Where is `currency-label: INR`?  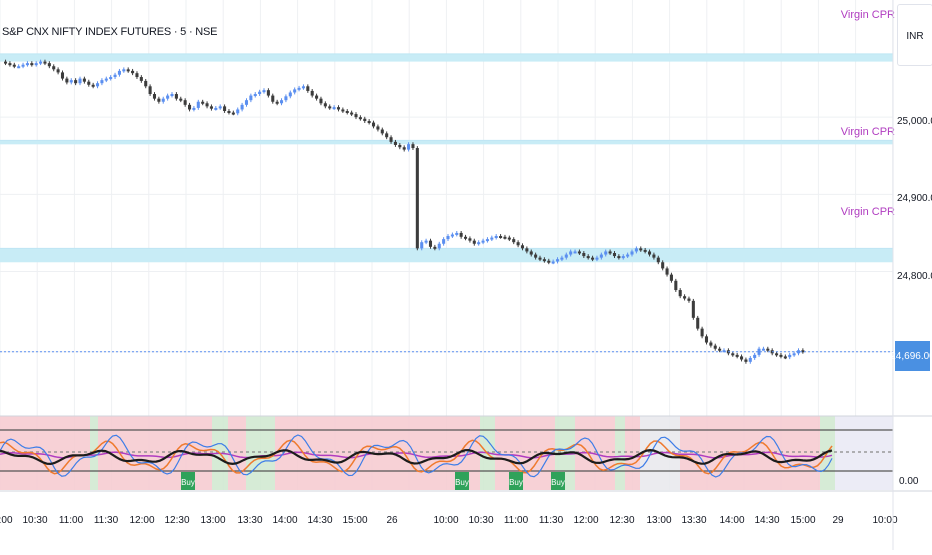 currency-label: INR is located at coordinates (915, 36).